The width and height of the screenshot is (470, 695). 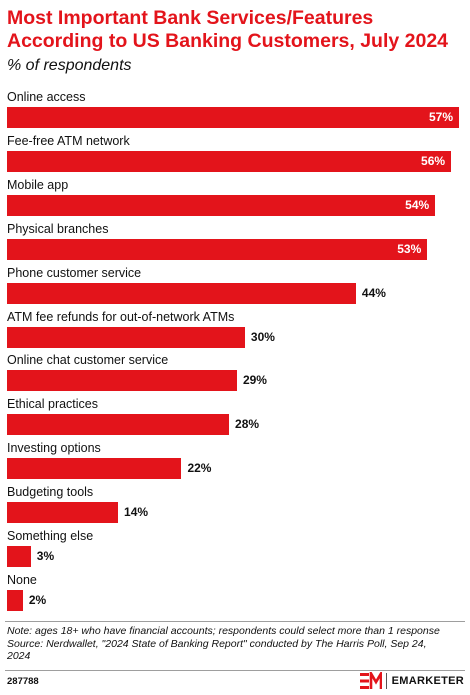 I want to click on chart-subtitle: % of respondents, so click(x=69, y=65).